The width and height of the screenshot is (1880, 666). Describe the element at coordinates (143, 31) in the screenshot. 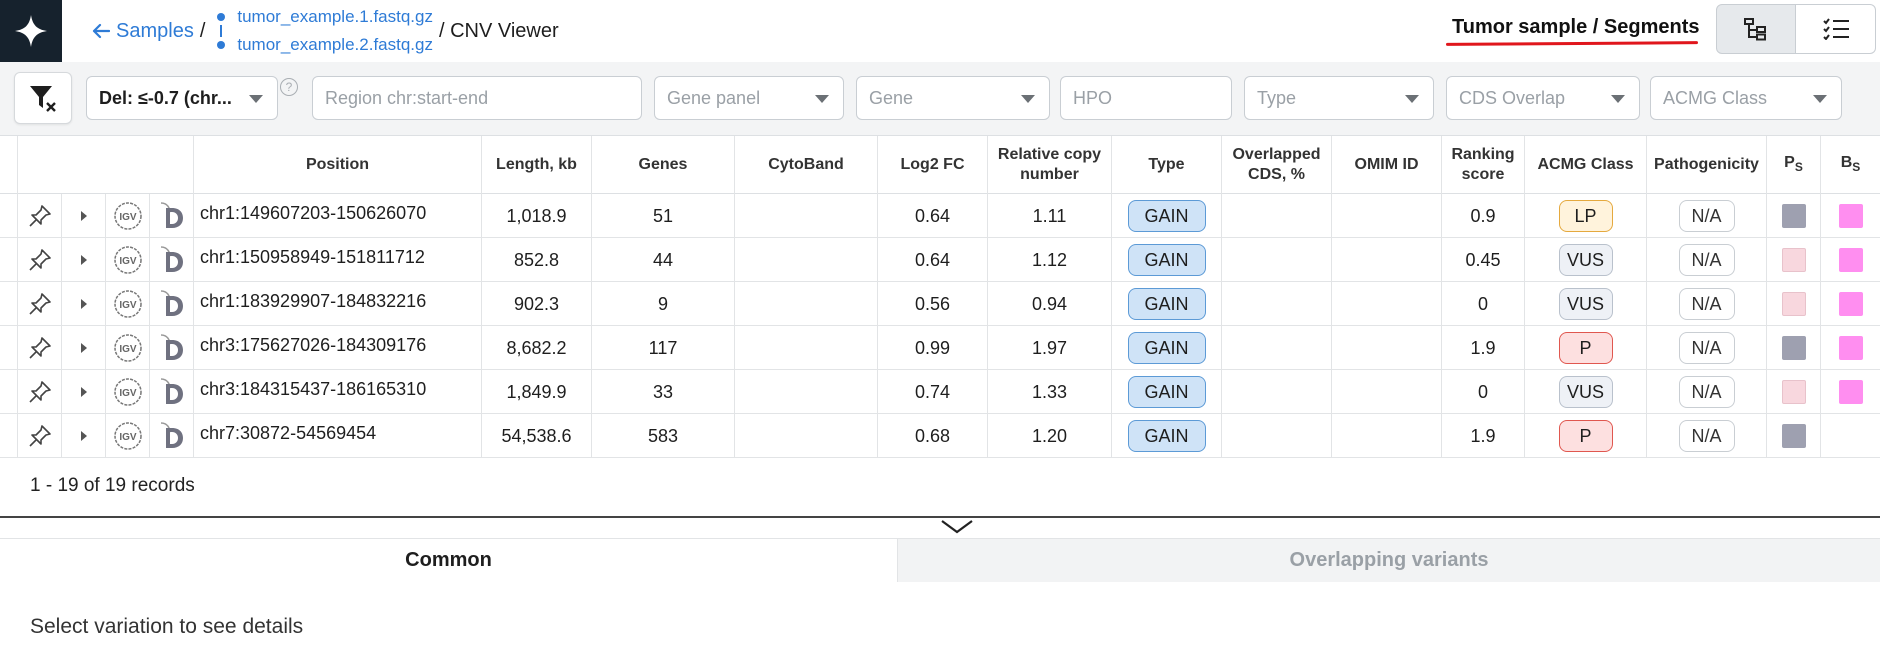

I see `back-to-samples-link: Samples` at that location.